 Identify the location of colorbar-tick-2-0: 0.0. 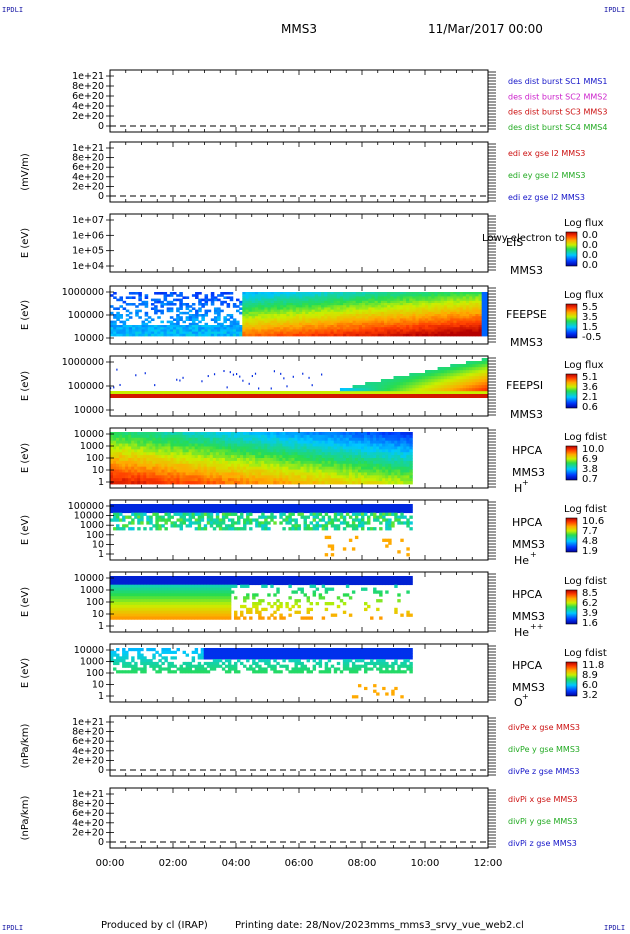
(590, 235).